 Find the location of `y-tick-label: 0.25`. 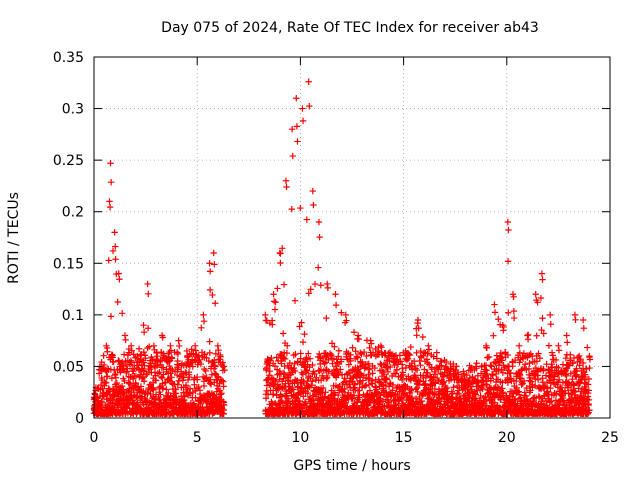

y-tick-label: 0.25 is located at coordinates (68, 161).